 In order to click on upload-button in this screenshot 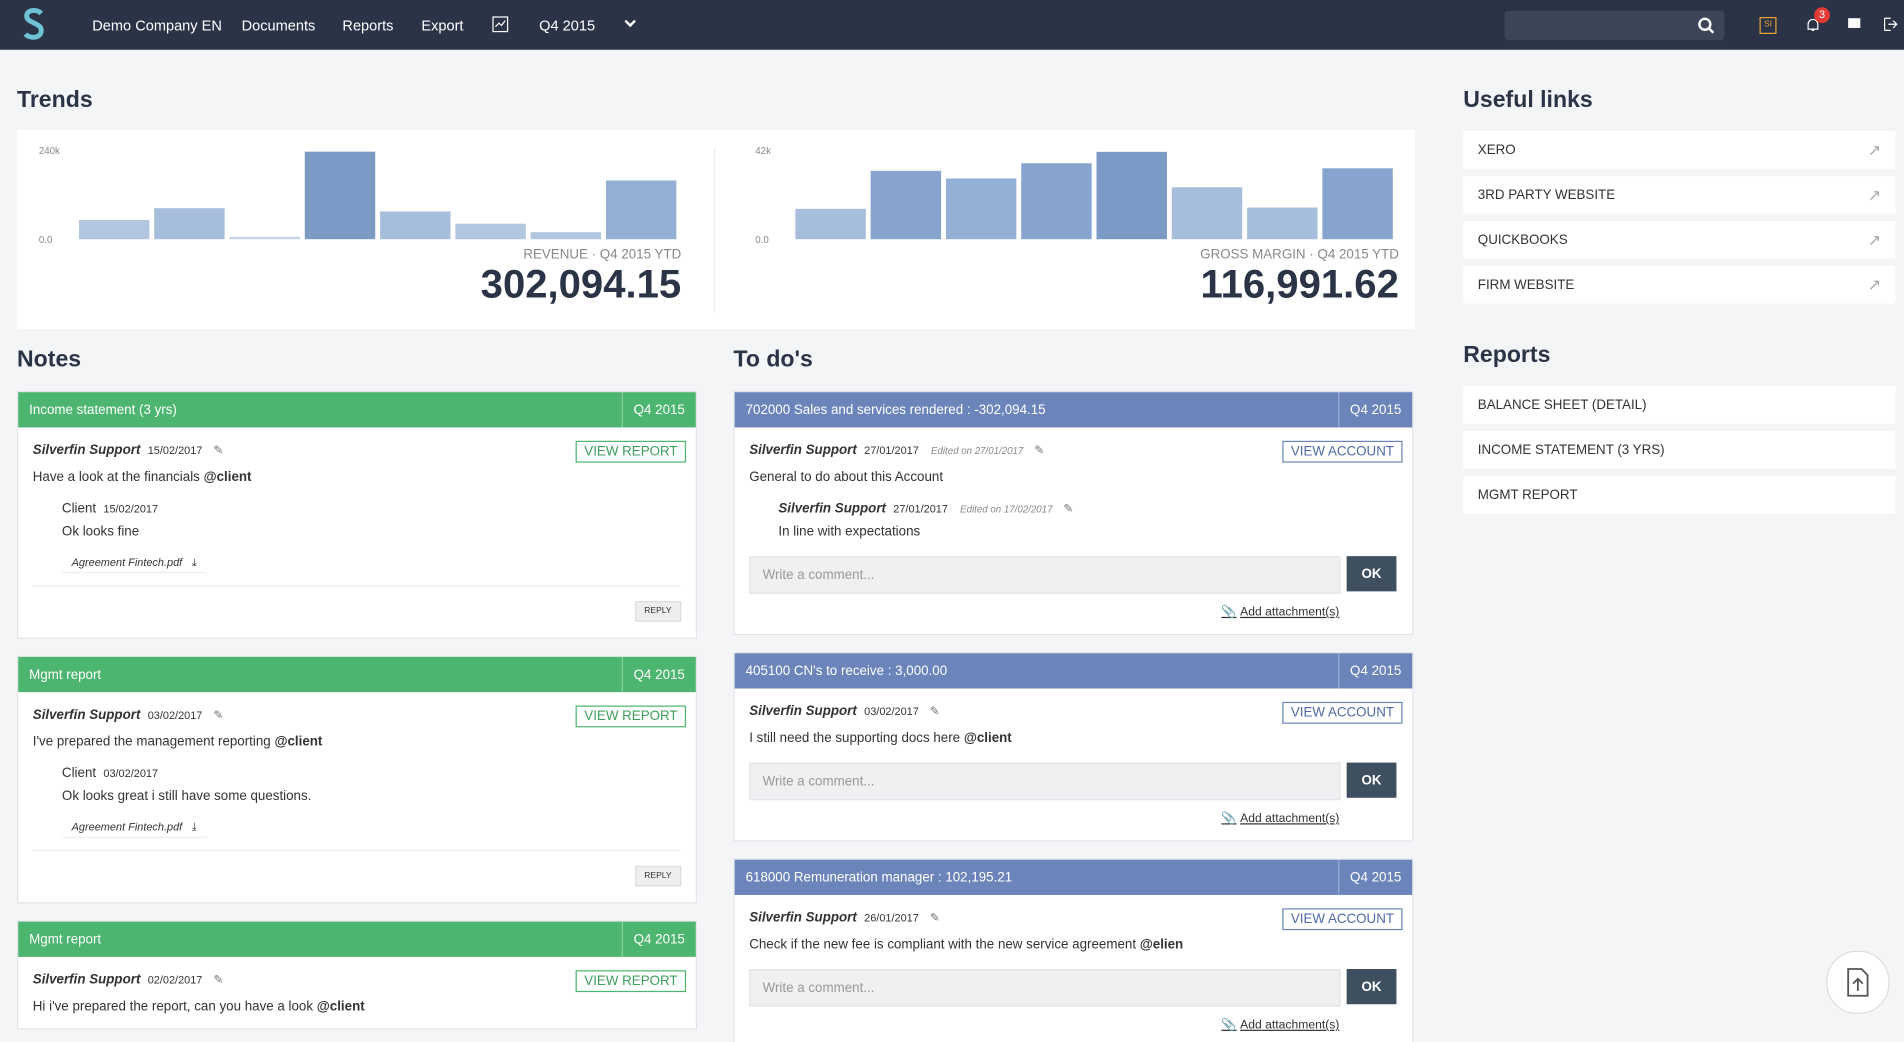, I will do `click(1858, 982)`.